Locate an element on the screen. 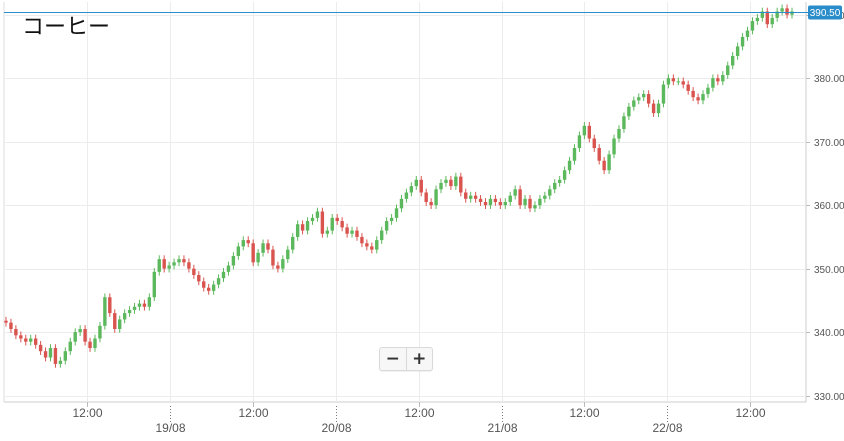 This screenshot has width=844, height=441. y-tick-label: 330.00 is located at coordinates (829, 397).